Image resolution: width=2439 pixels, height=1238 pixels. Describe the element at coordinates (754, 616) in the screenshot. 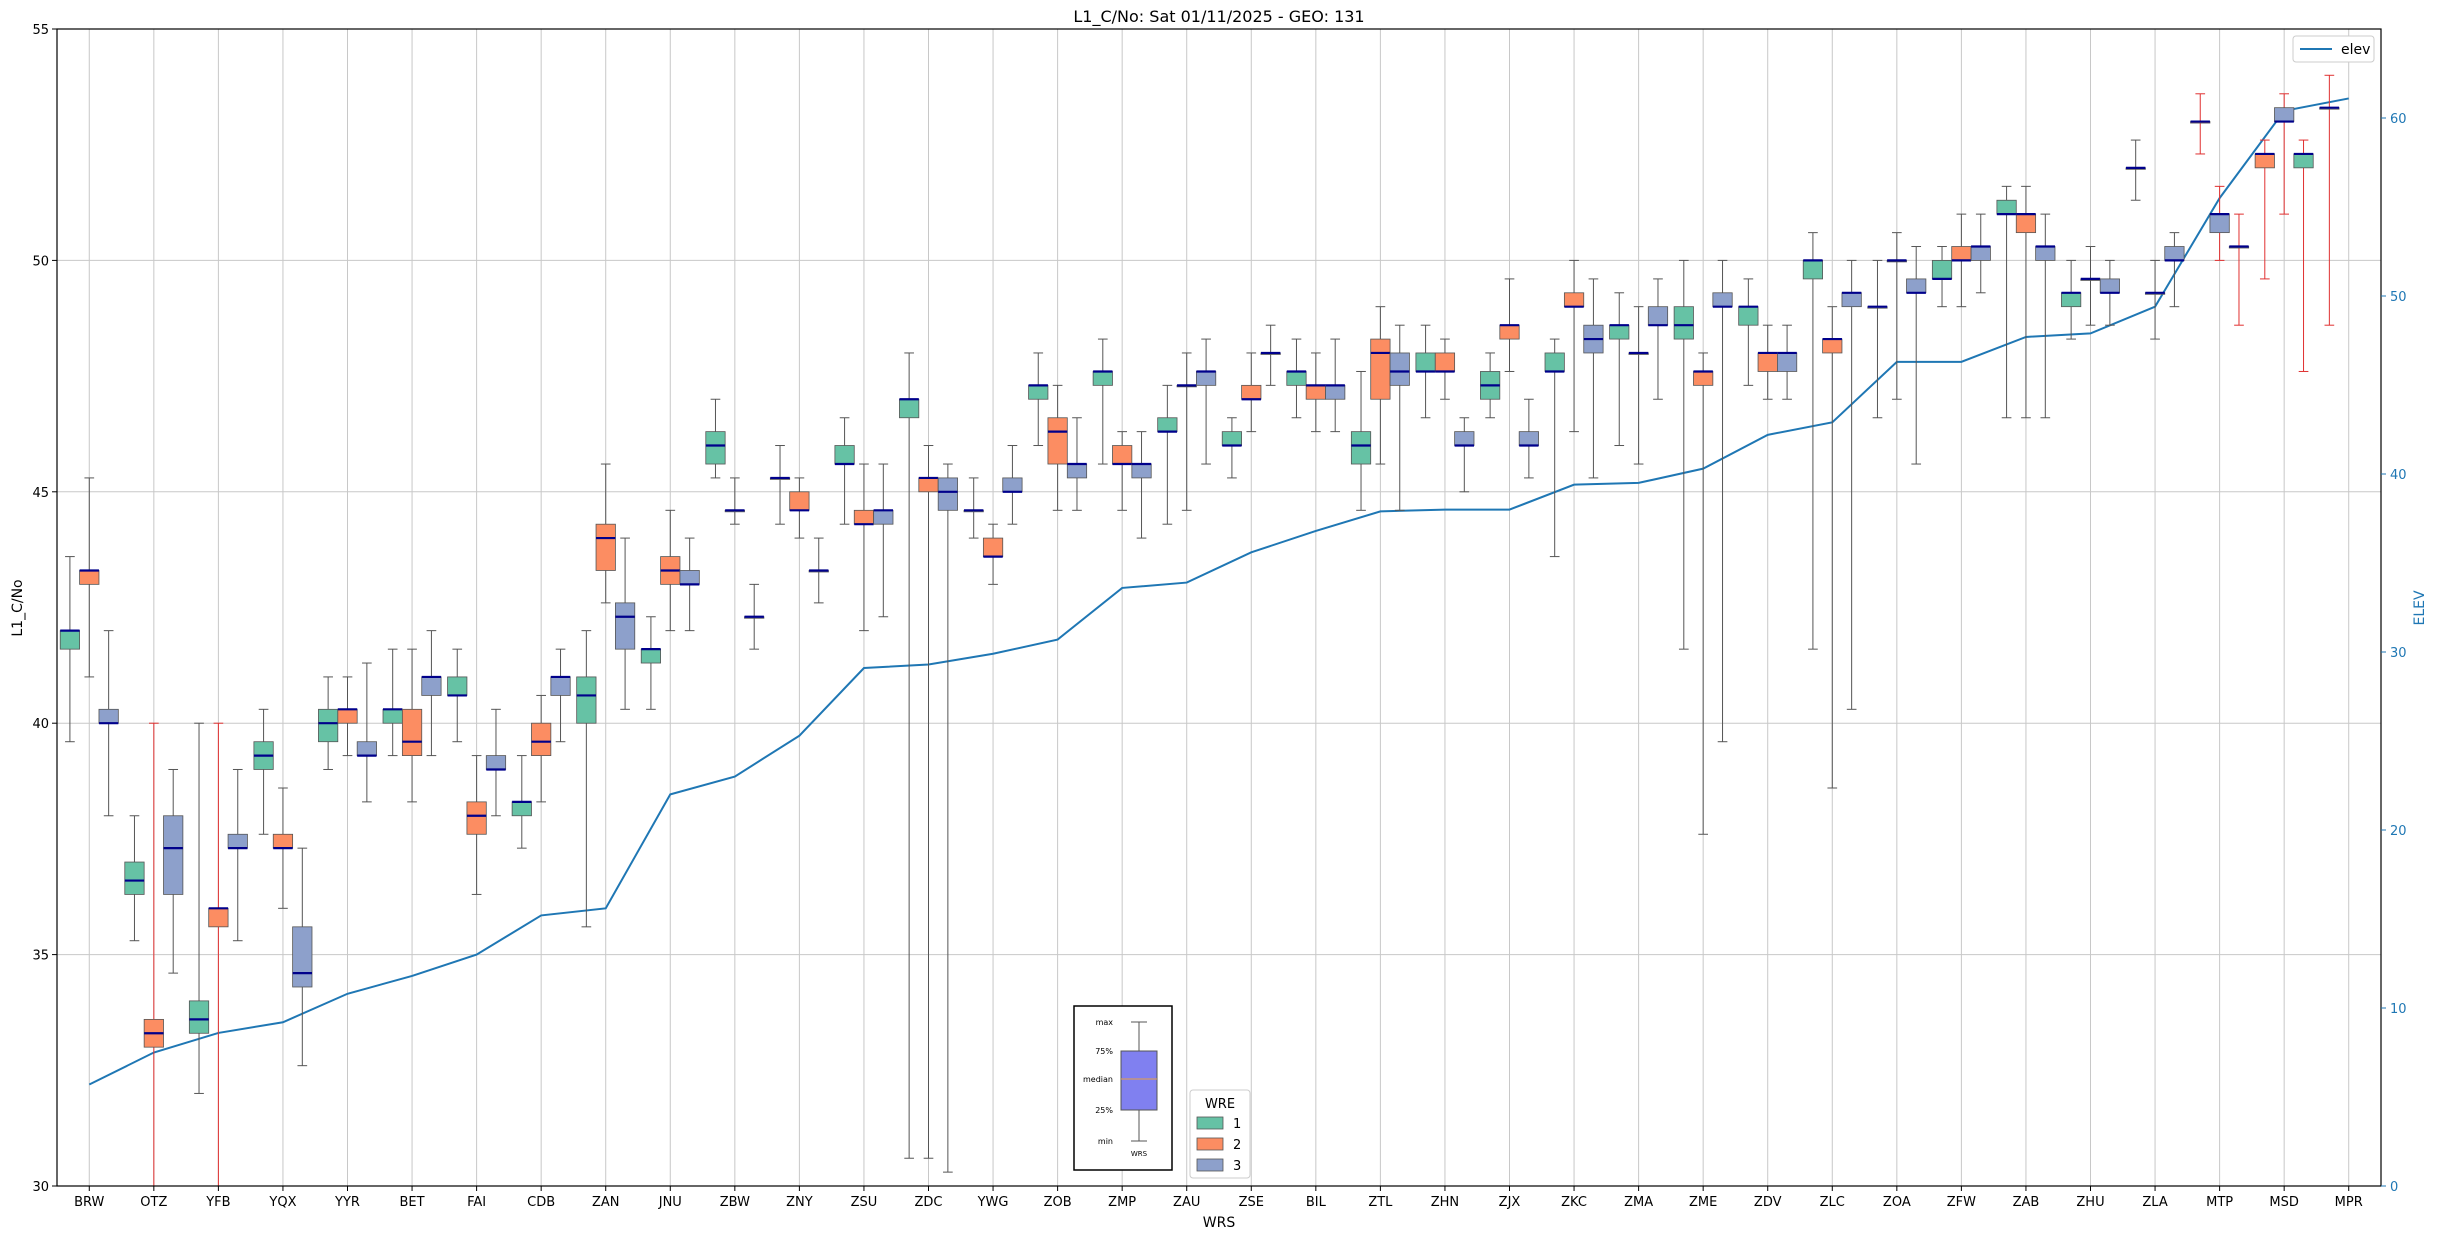

I see `box-plot-zbw` at that location.